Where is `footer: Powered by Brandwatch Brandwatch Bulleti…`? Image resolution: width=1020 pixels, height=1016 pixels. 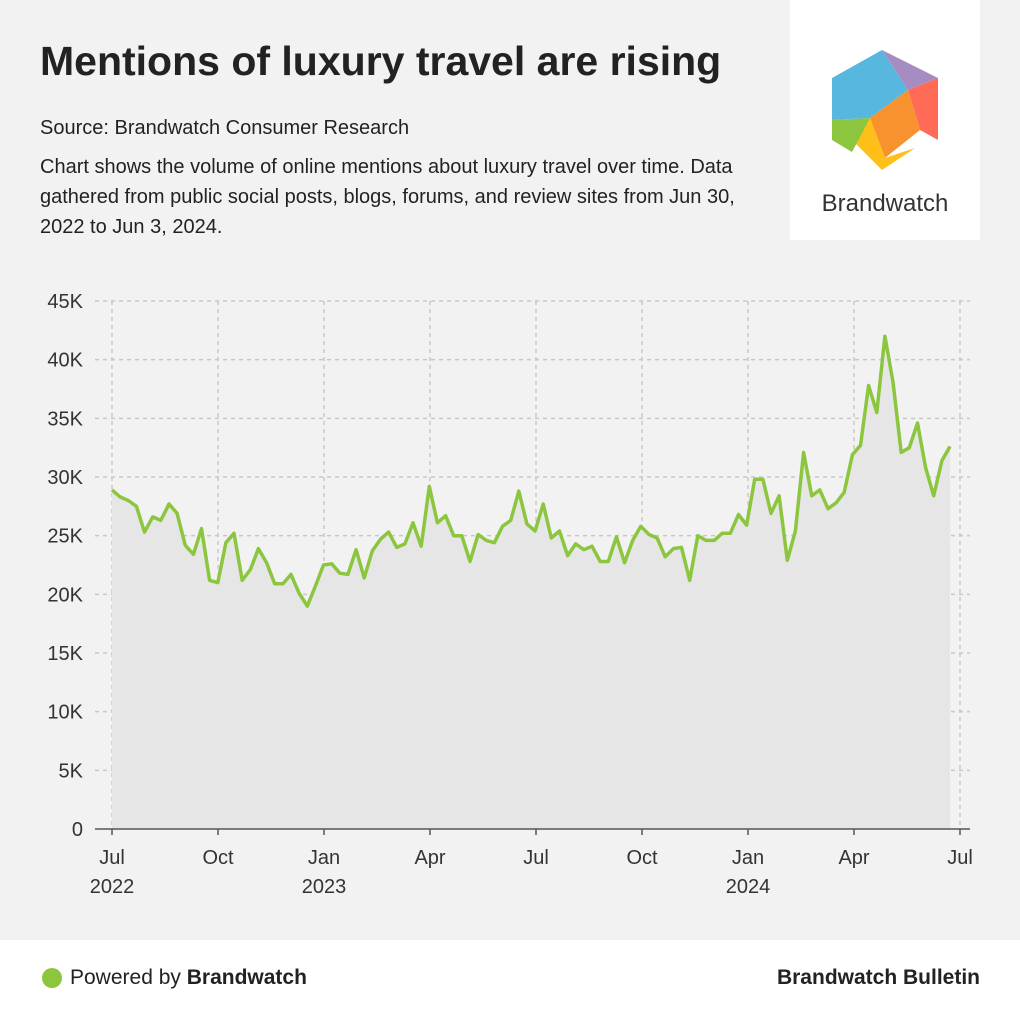
footer: Powered by Brandwatch Brandwatch Bulleti… is located at coordinates (510, 978).